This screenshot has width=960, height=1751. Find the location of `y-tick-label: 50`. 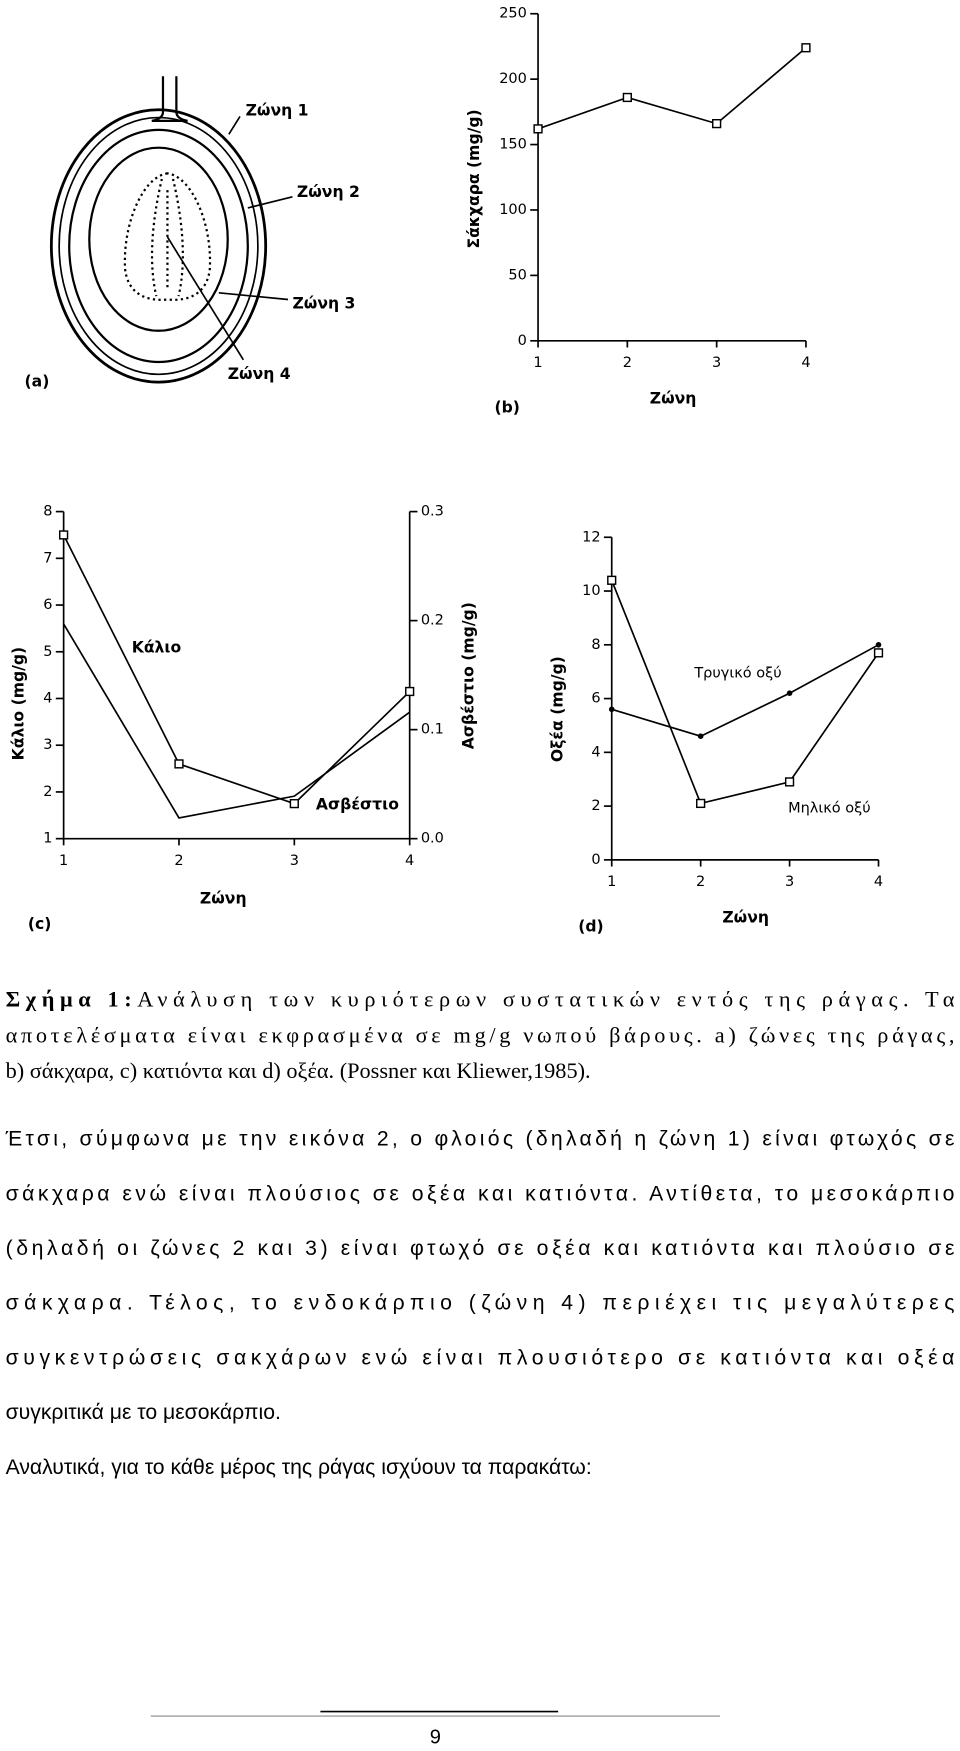

y-tick-label: 50 is located at coordinates (517, 275).